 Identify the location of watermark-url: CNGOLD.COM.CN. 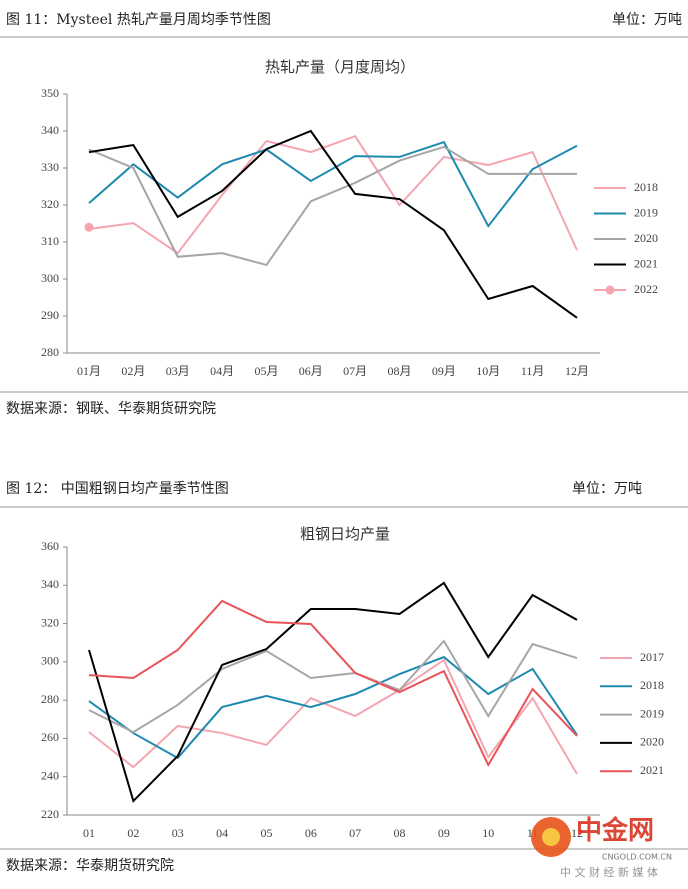
(637, 857).